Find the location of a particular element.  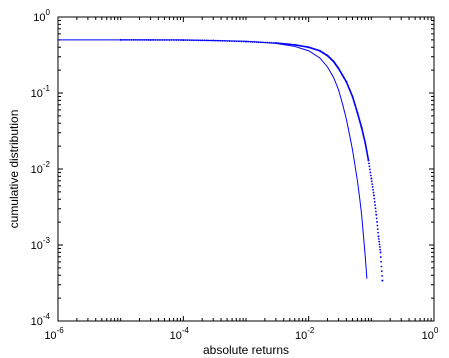

y-tick-label: 10⁻⁴ is located at coordinates (41, 320).